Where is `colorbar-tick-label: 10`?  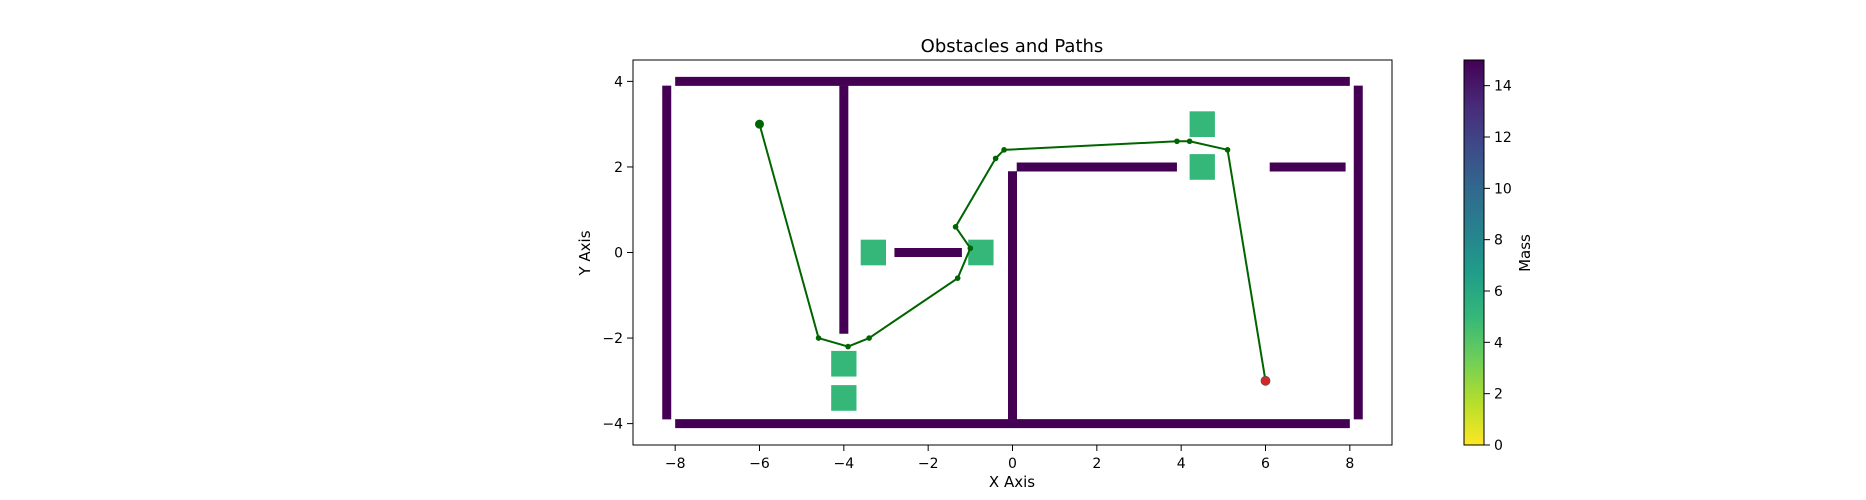
colorbar-tick-label: 10 is located at coordinates (1503, 189).